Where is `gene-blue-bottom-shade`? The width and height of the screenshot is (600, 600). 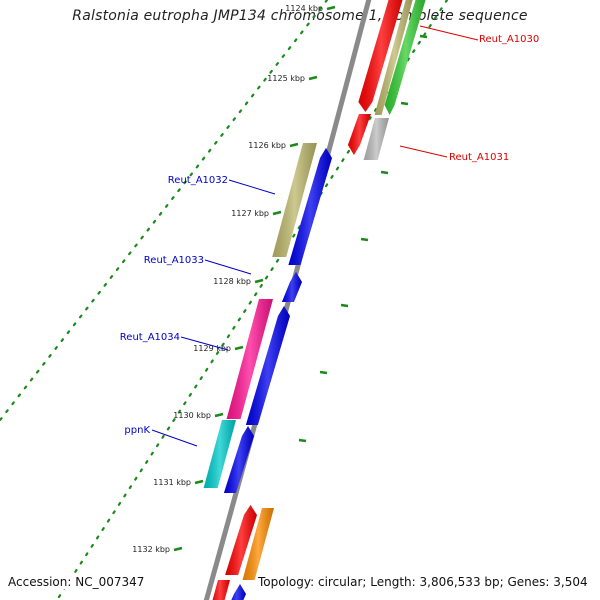 gene-blue-bottom-shade is located at coordinates (238, 592).